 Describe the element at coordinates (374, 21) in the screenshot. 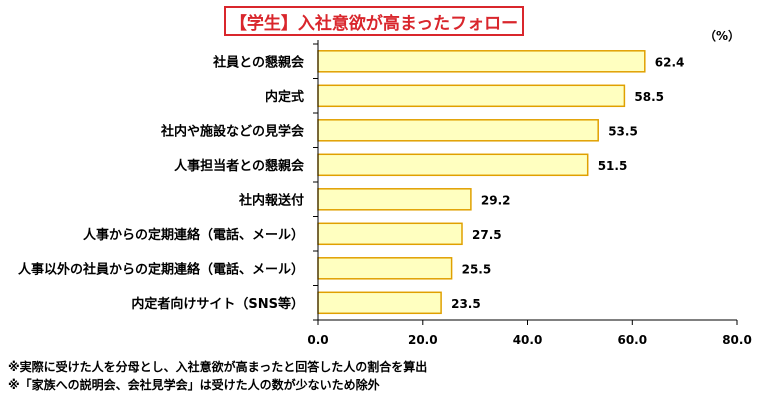

I see `chart-title: 【学生】入社意欲が高まったフォロー` at that location.